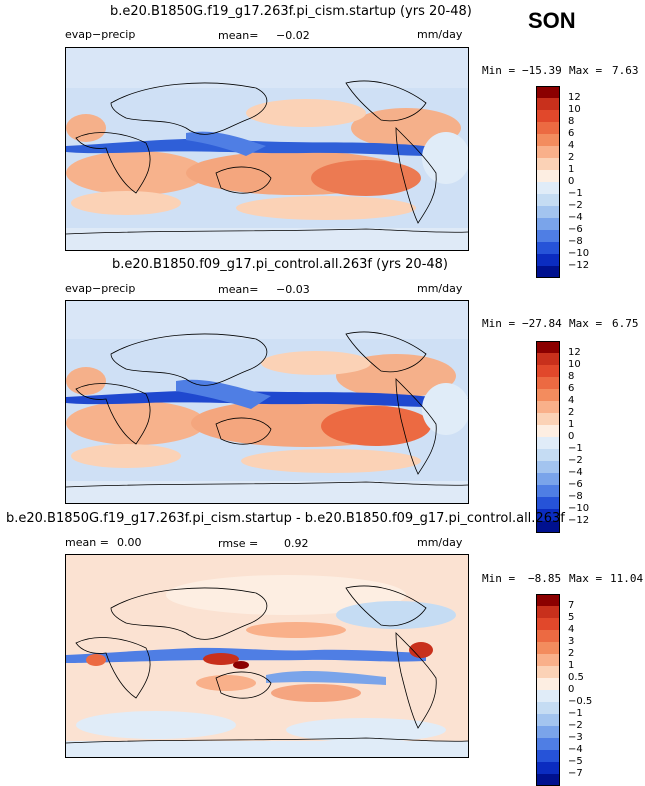 Image resolution: width=645 pixels, height=786 pixels. What do you see at coordinates (296, 543) in the screenshot?
I see `panel-3-rmse-value: 0.92` at bounding box center [296, 543].